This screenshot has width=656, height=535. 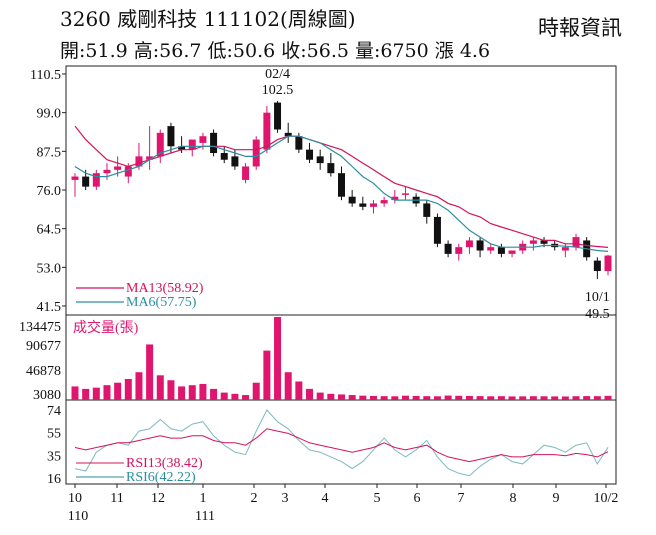 What do you see at coordinates (377, 498) in the screenshot?
I see `x-tick-label: 5` at bounding box center [377, 498].